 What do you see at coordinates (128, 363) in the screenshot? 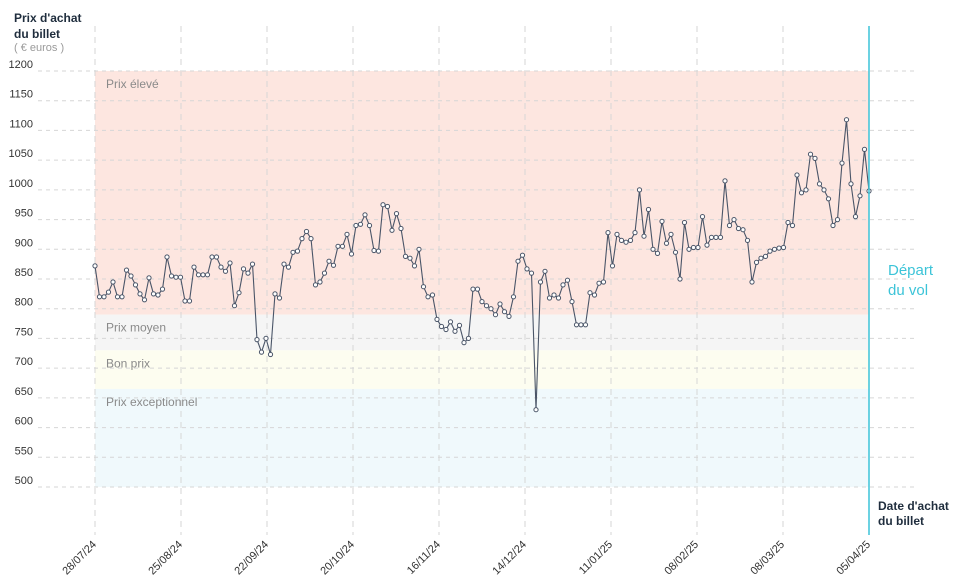
I see `band-label-2: Bon prix` at bounding box center [128, 363].